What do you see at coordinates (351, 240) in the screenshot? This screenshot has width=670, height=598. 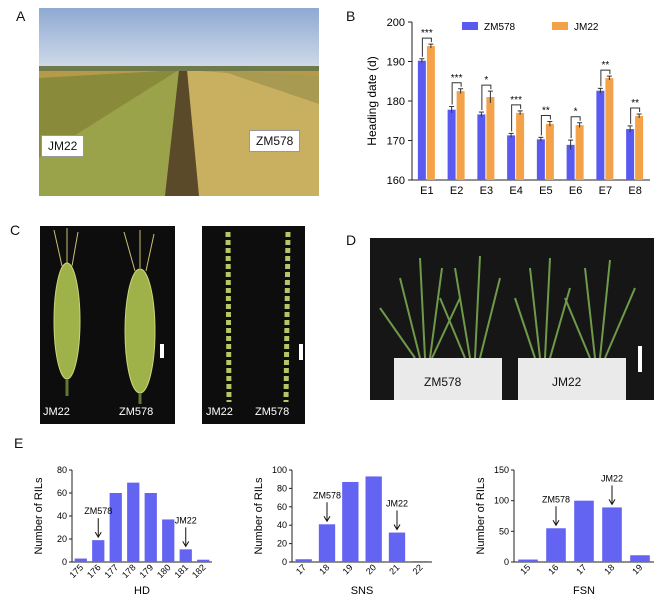 I see `panel-letter-d: D` at bounding box center [351, 240].